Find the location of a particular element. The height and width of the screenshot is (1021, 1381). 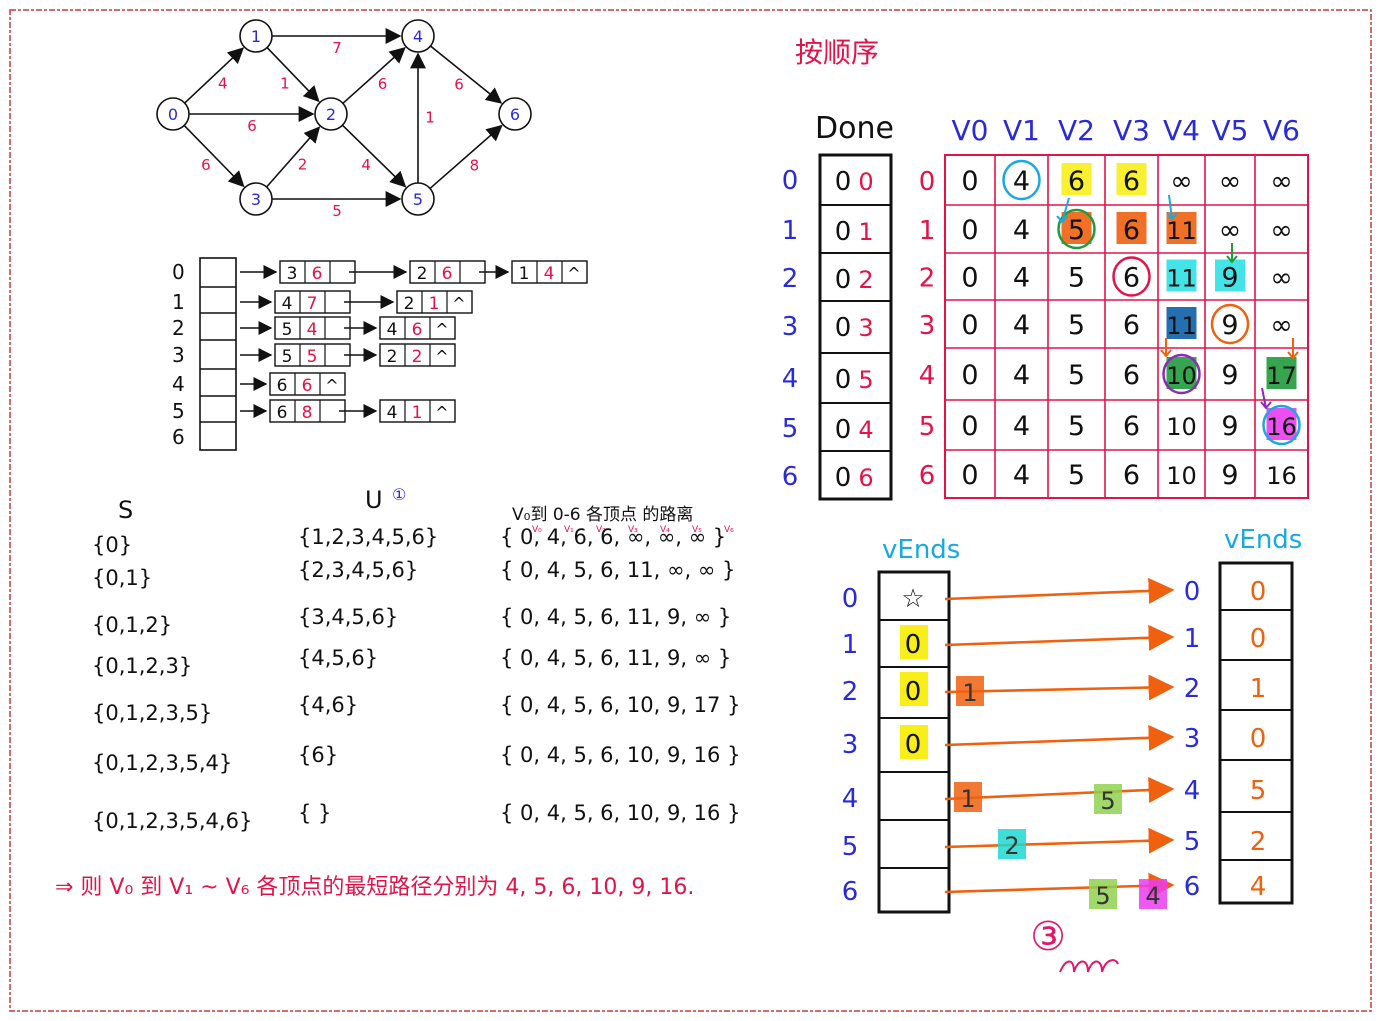

dist-row: { 0, 4, 5, 6, 10, 9, 17 } is located at coordinates (620, 705).